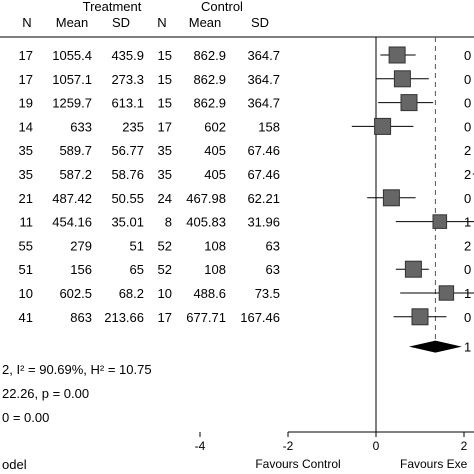 The image size is (474, 474). What do you see at coordinates (26, 293) in the screenshot?
I see `treatment-n-cell: 10` at bounding box center [26, 293].